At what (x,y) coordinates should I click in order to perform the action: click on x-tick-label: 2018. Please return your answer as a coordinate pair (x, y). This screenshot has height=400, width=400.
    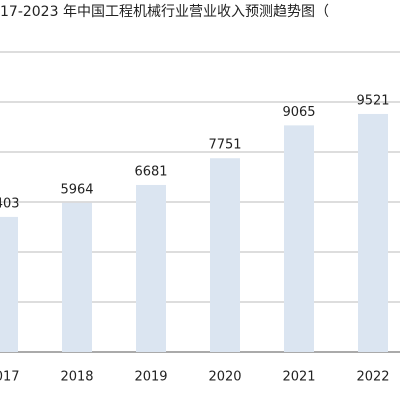
    Looking at the image, I should click on (76, 377).